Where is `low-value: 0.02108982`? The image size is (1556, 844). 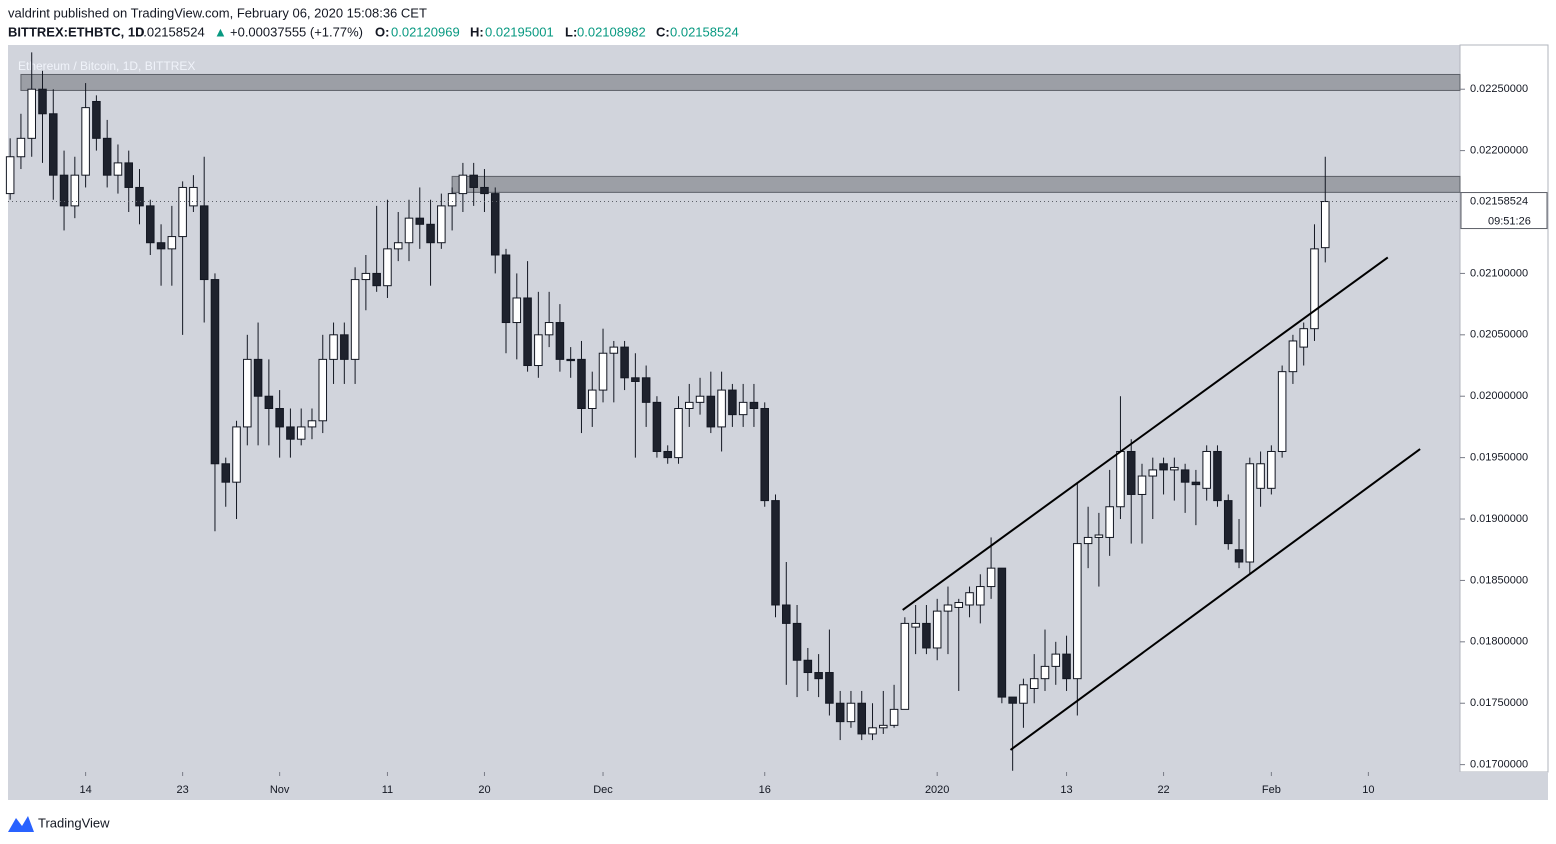
low-value: 0.02108982 is located at coordinates (611, 31).